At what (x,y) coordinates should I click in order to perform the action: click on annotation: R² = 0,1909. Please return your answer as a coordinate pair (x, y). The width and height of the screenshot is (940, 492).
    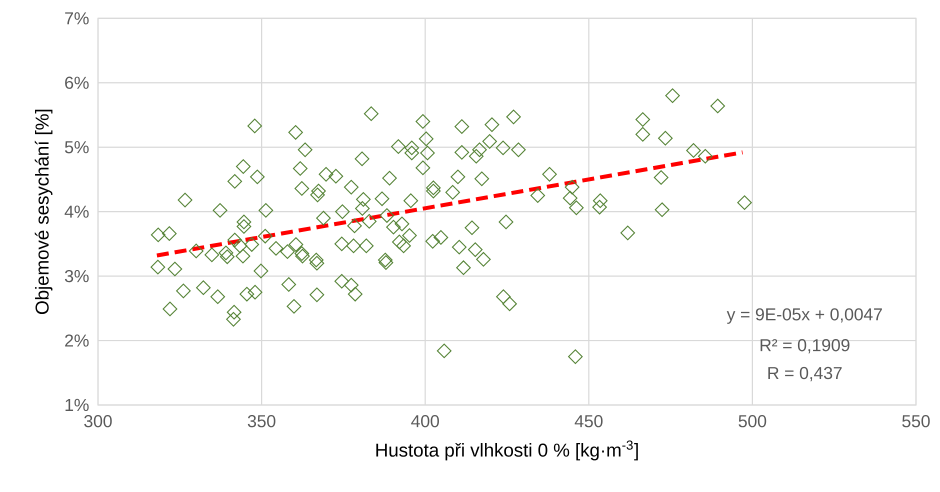
    Looking at the image, I should click on (805, 346).